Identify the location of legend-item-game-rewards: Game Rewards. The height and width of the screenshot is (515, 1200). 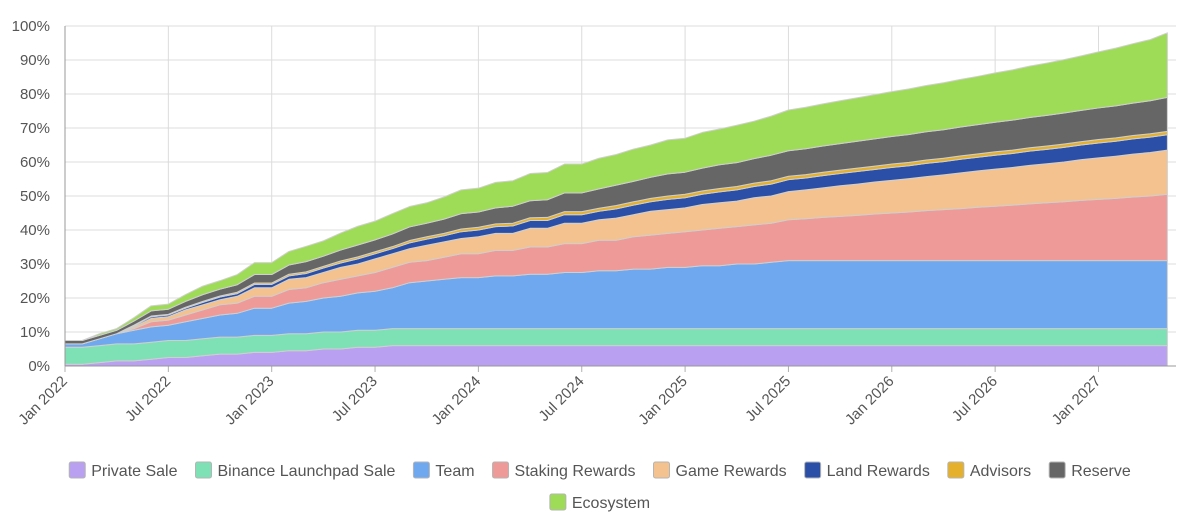
(720, 470).